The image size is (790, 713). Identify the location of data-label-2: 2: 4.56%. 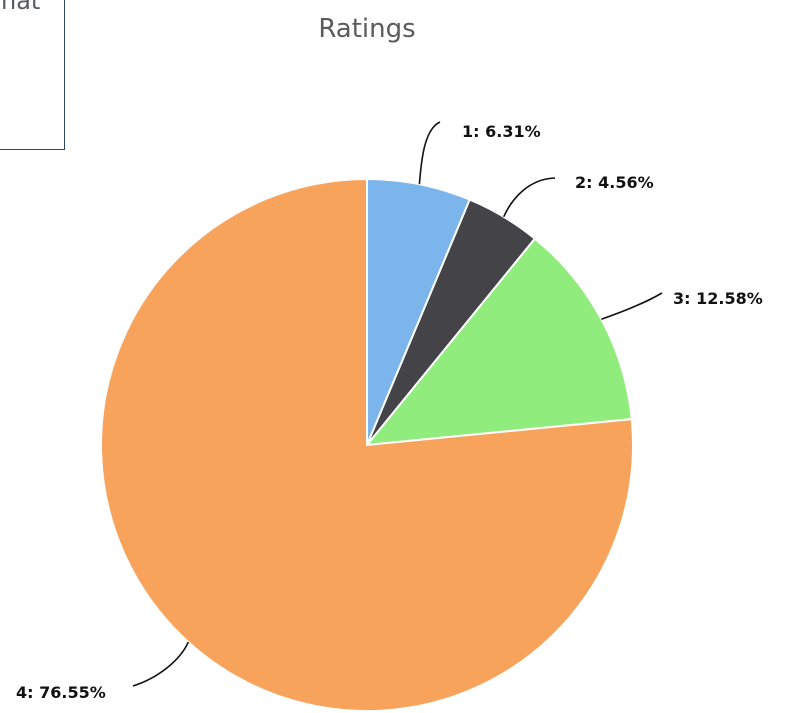
(614, 182).